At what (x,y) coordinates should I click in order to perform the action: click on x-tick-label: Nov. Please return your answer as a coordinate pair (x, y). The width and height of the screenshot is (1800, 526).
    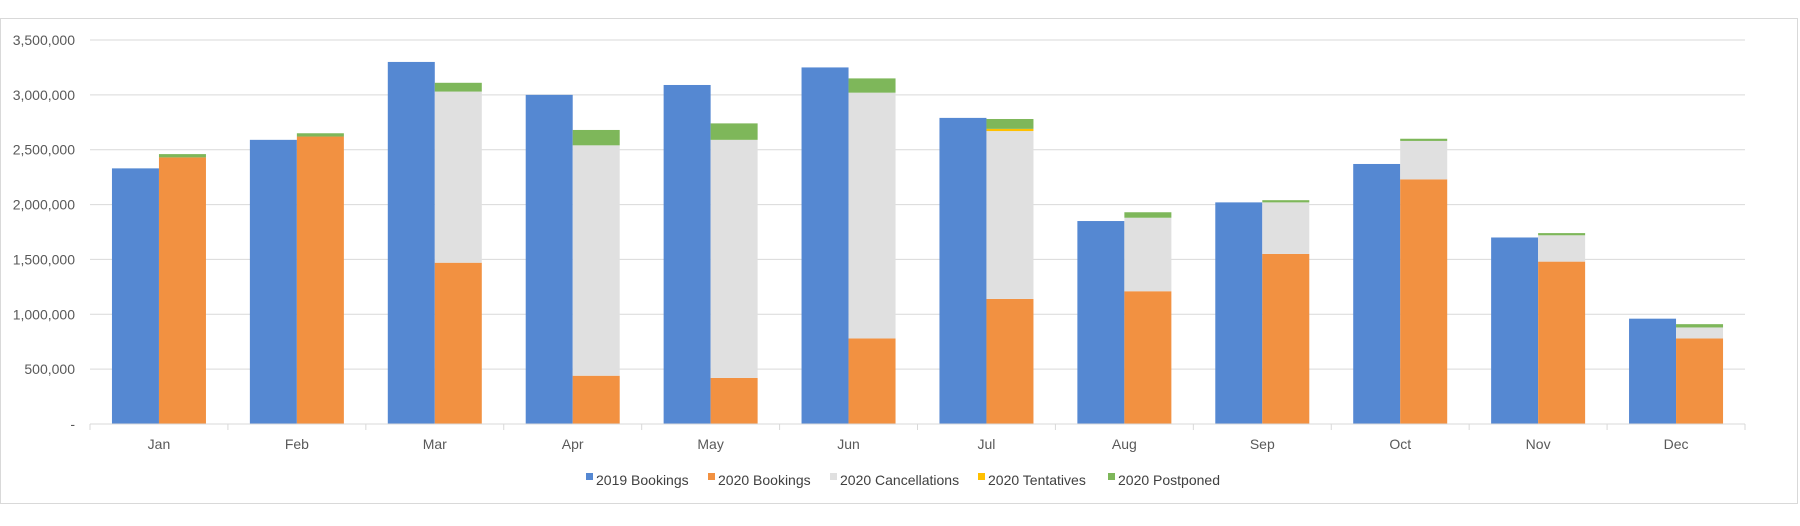
    Looking at the image, I should click on (1538, 444).